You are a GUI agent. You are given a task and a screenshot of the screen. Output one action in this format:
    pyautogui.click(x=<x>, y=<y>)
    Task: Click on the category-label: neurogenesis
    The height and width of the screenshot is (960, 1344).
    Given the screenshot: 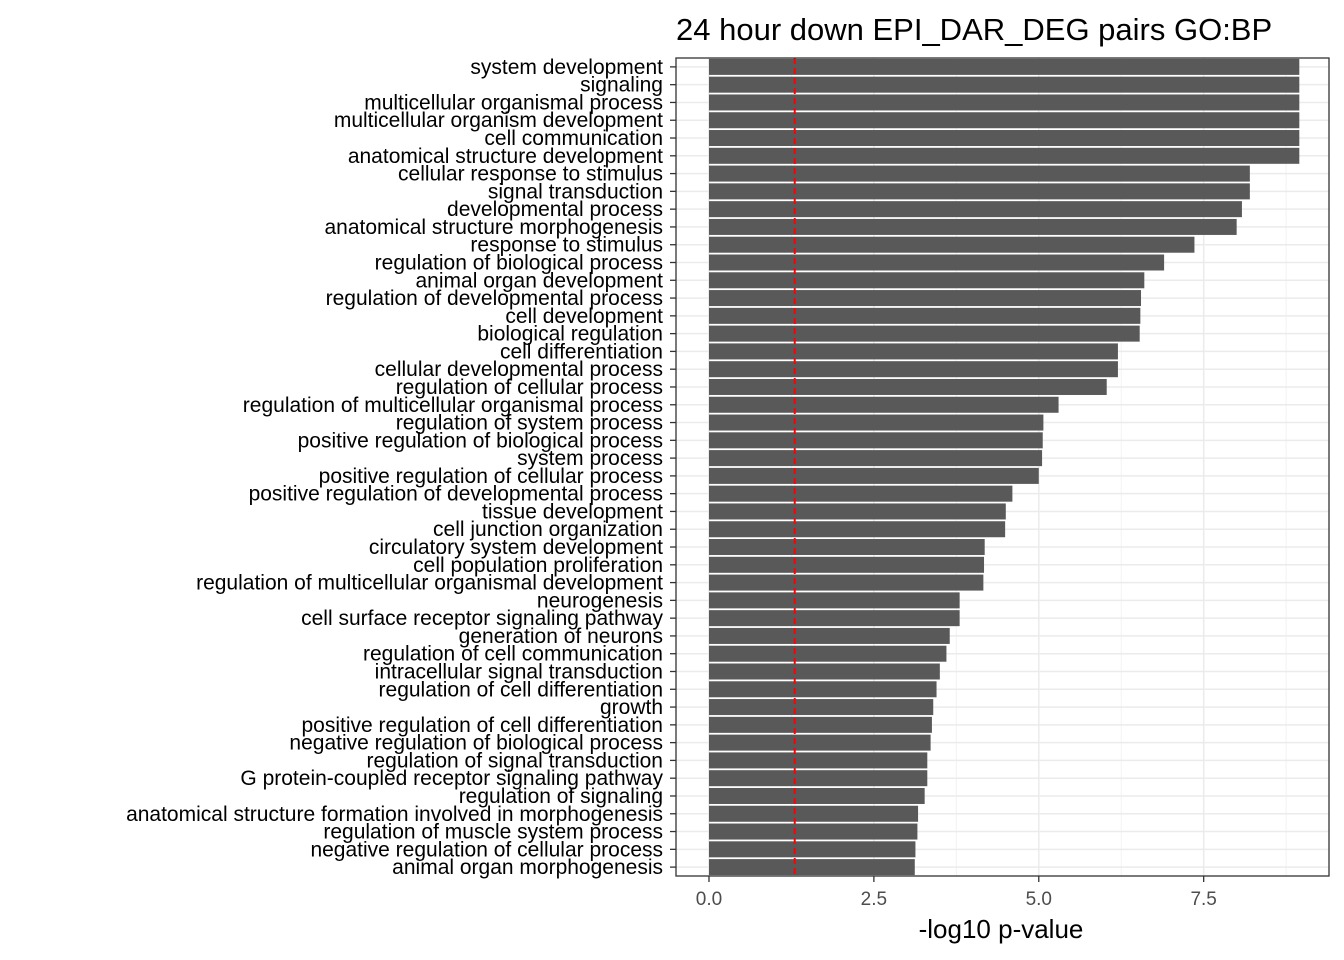 What is the action you would take?
    pyautogui.click(x=600, y=600)
    